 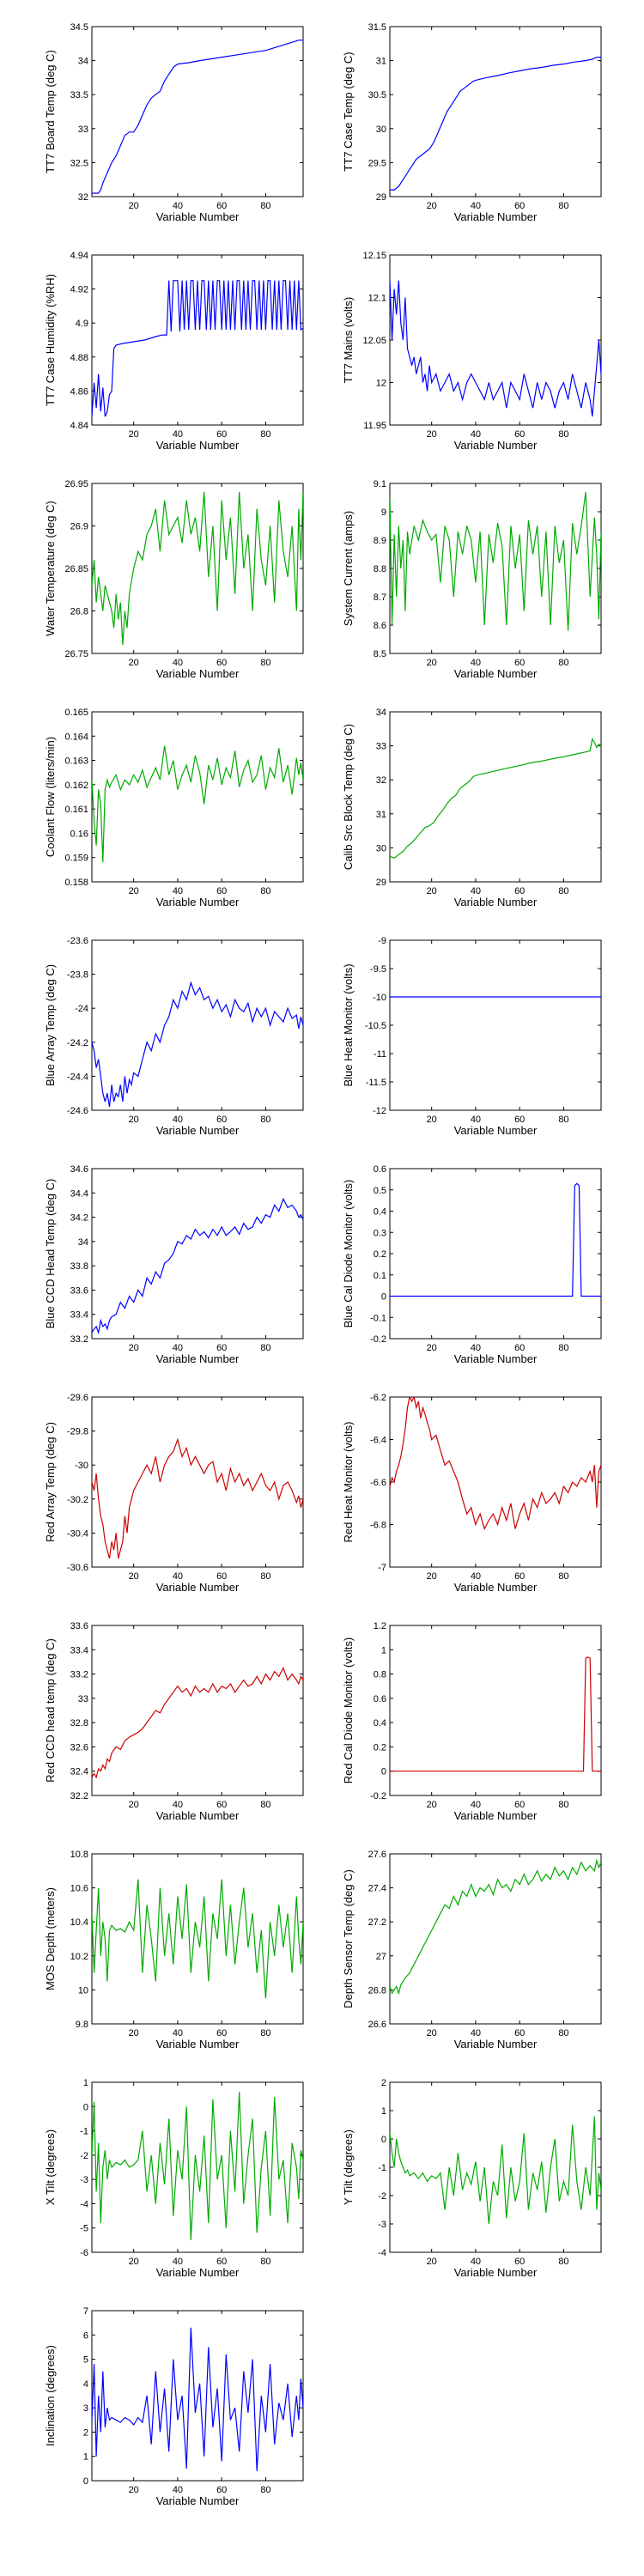 I want to click on y-tick-label: 0.163, so click(x=76, y=761).